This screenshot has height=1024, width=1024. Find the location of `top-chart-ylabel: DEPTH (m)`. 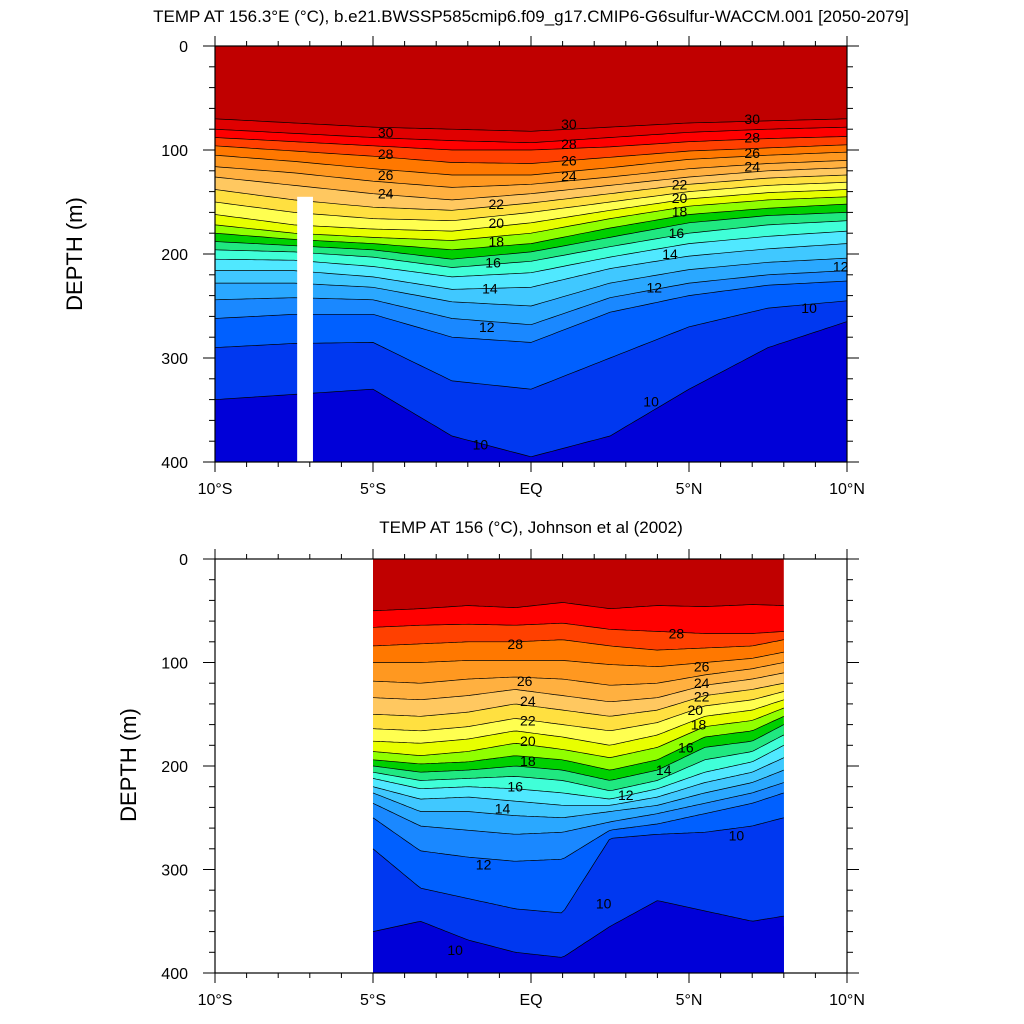

top-chart-ylabel: DEPTH (m) is located at coordinates (74, 254).